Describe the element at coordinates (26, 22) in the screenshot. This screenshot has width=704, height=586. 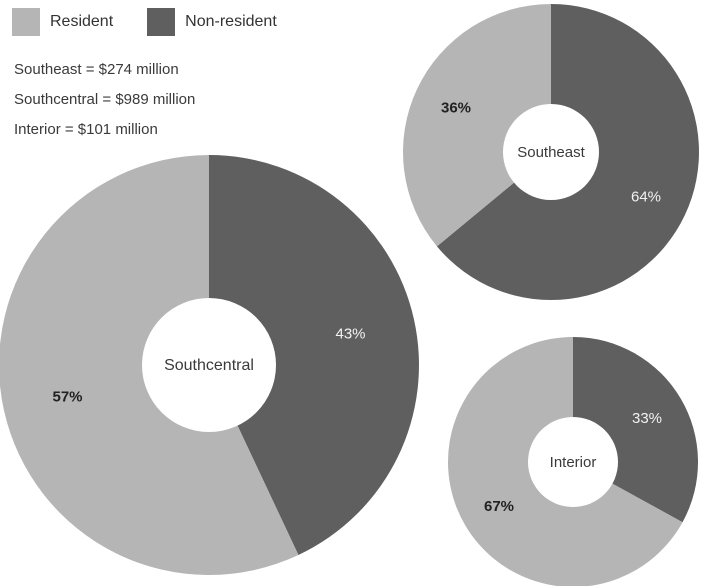
I see `legend-swatch-resident` at that location.